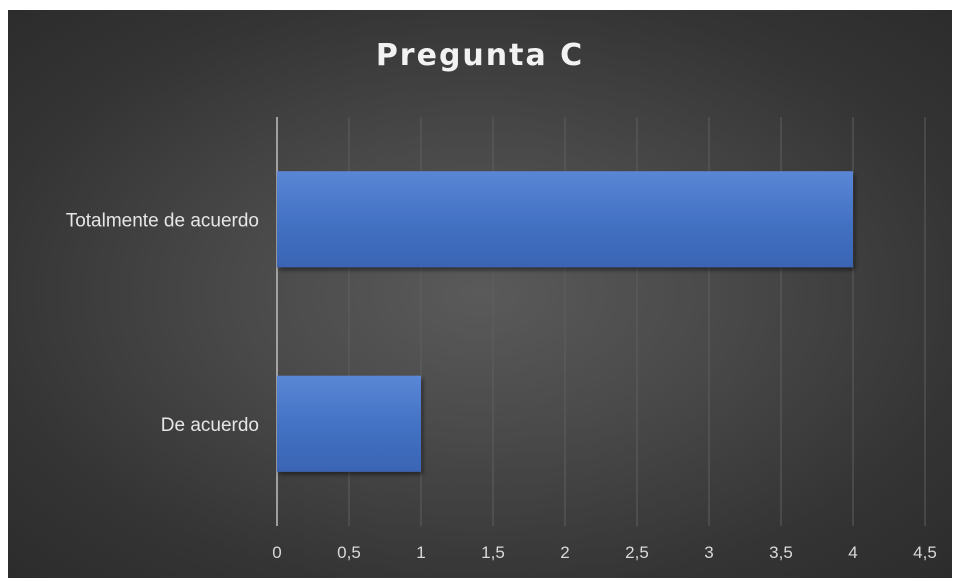 The width and height of the screenshot is (956, 581). What do you see at coordinates (349, 552) in the screenshot?
I see `x-tick-label: 0,5` at bounding box center [349, 552].